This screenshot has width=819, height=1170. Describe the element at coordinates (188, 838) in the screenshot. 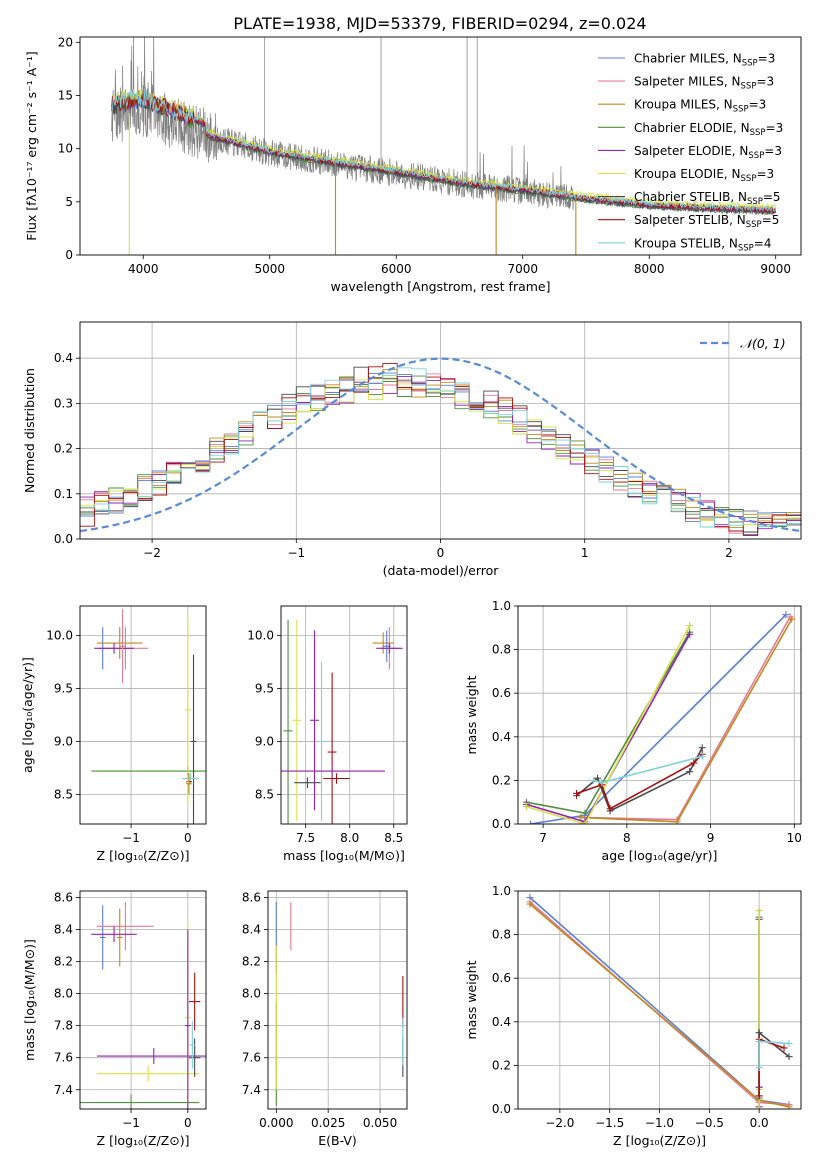

I see `x-tick-label: 0` at that location.